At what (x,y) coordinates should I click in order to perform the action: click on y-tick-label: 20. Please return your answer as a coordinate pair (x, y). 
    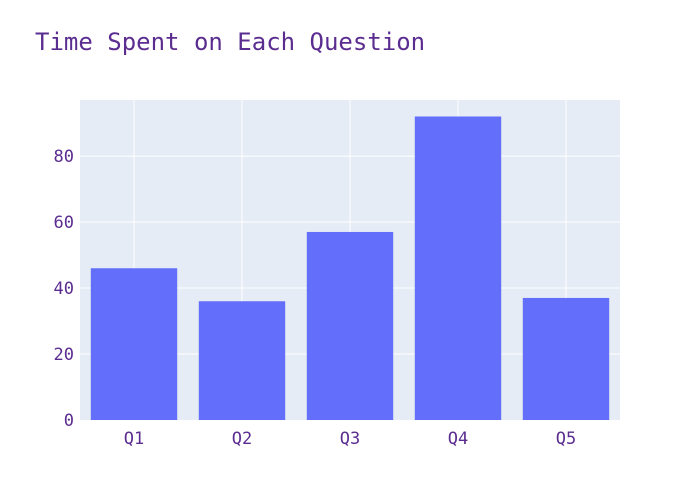
    Looking at the image, I should click on (64, 355).